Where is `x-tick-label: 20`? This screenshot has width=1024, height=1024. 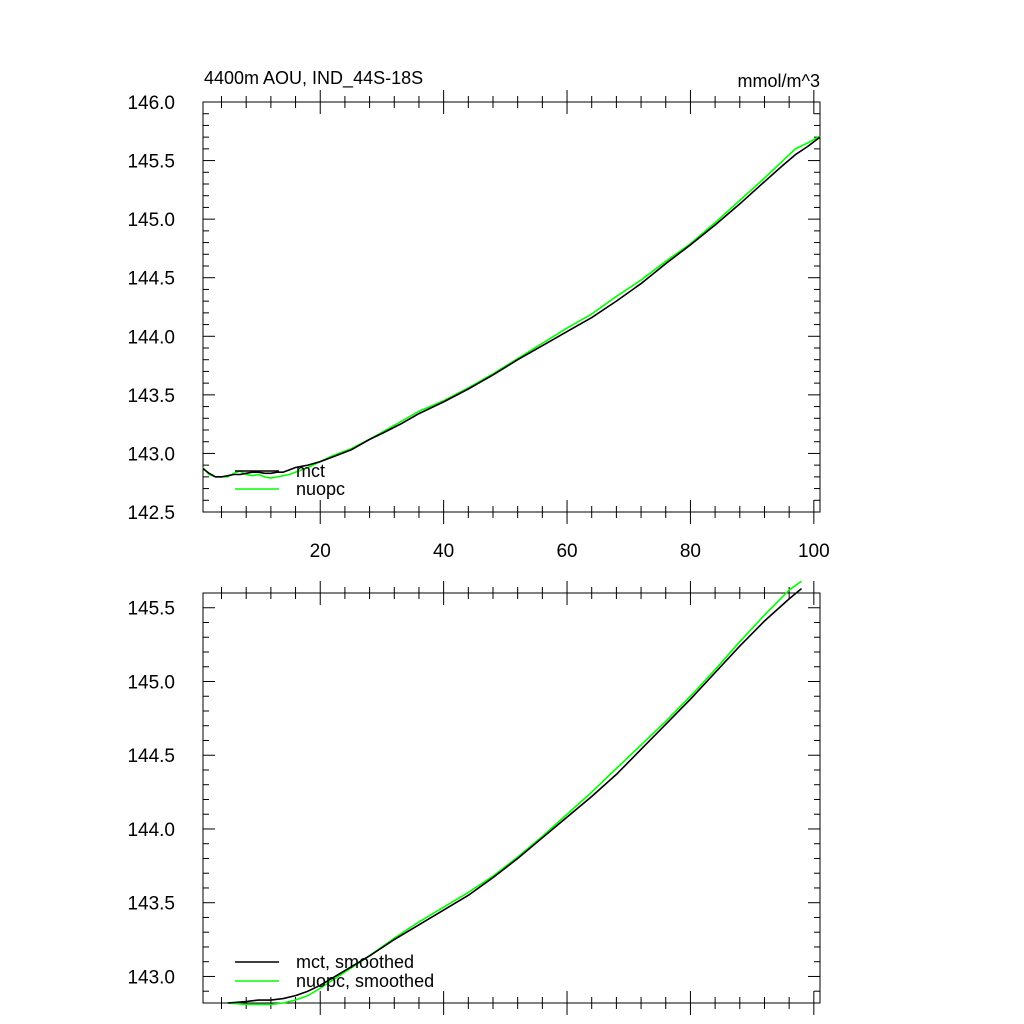
x-tick-label: 20 is located at coordinates (320, 551).